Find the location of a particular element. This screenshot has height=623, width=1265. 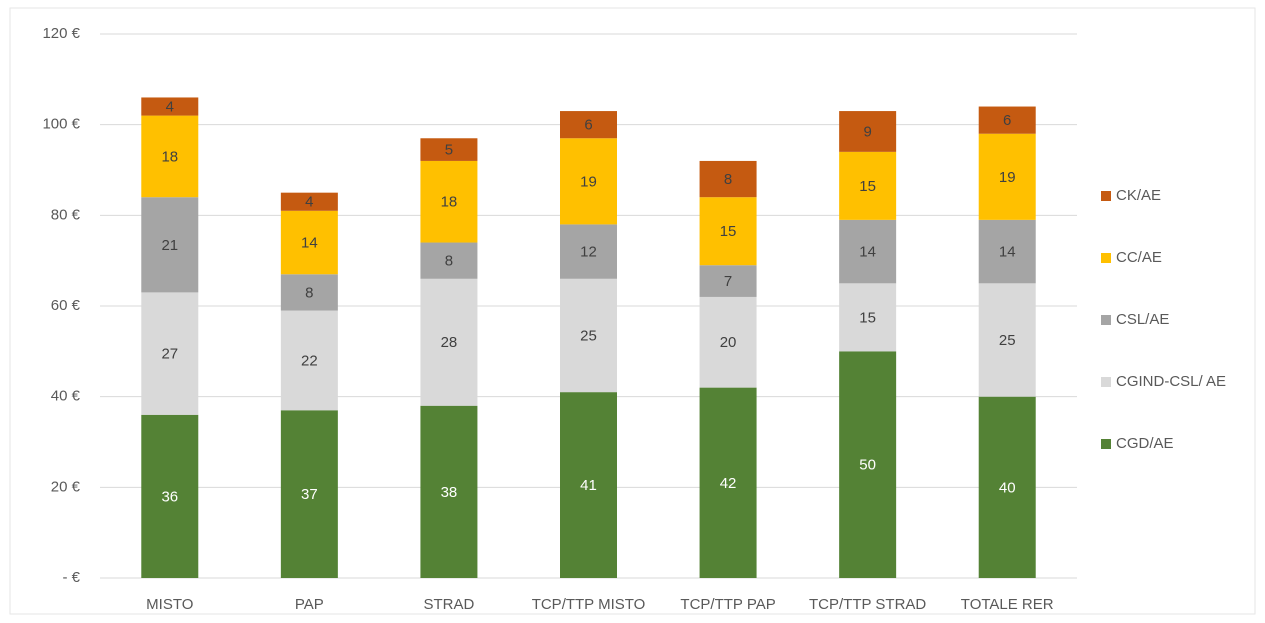

x-tick-label: MISTO is located at coordinates (169, 604).